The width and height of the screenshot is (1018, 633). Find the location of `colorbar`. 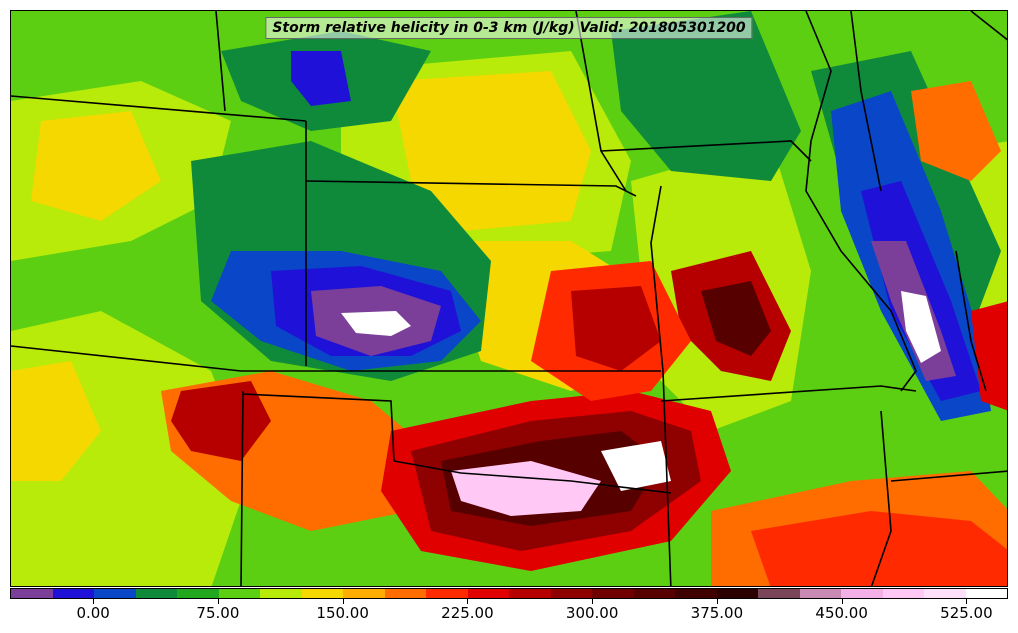

colorbar is located at coordinates (509, 593).